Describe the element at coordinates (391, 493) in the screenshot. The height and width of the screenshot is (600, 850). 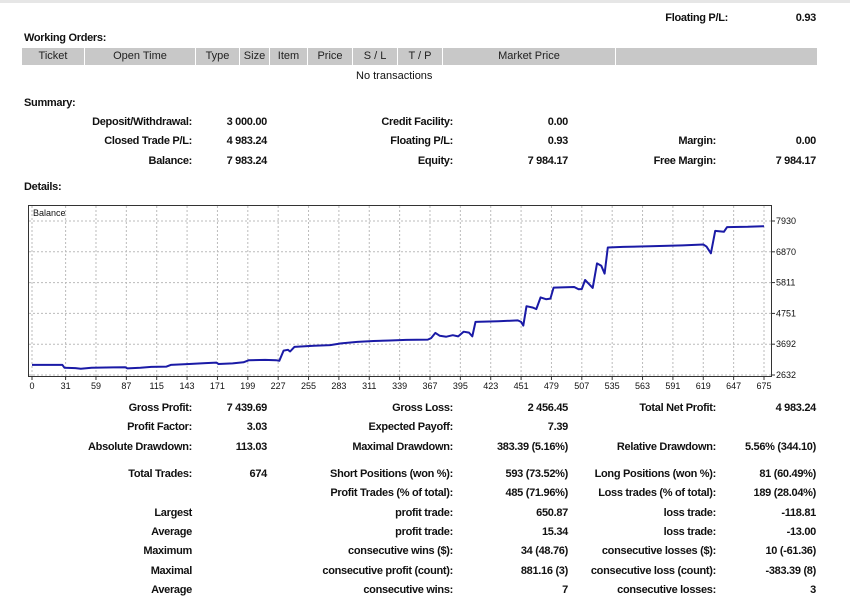
I see `details-label-r4-c1: Profit Trades (% of total):` at that location.